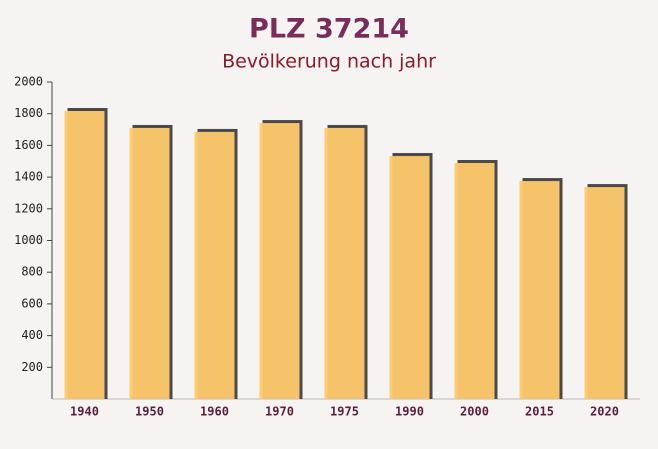 The width and height of the screenshot is (658, 449). What do you see at coordinates (32, 272) in the screenshot?
I see `y-tick-label: 800` at bounding box center [32, 272].